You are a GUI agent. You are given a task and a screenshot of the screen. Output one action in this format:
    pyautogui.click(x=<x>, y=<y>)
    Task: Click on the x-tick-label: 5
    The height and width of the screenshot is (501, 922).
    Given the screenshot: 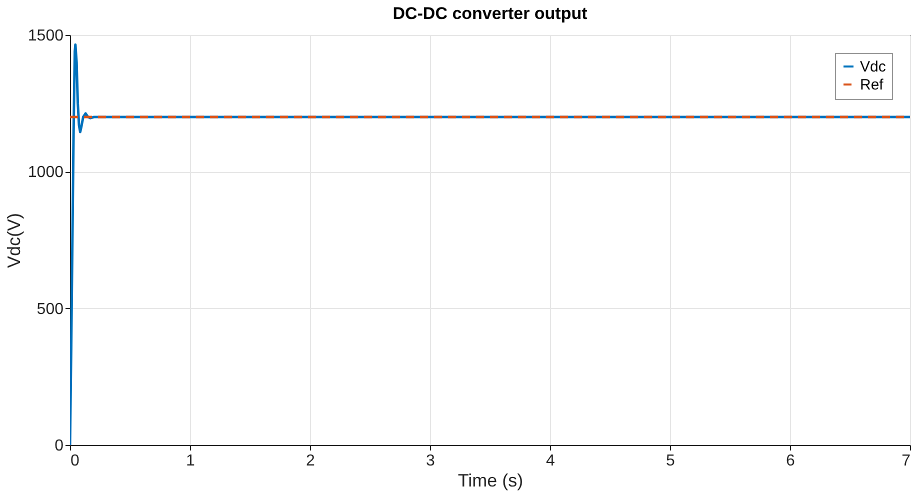 What is the action you would take?
    pyautogui.click(x=671, y=461)
    